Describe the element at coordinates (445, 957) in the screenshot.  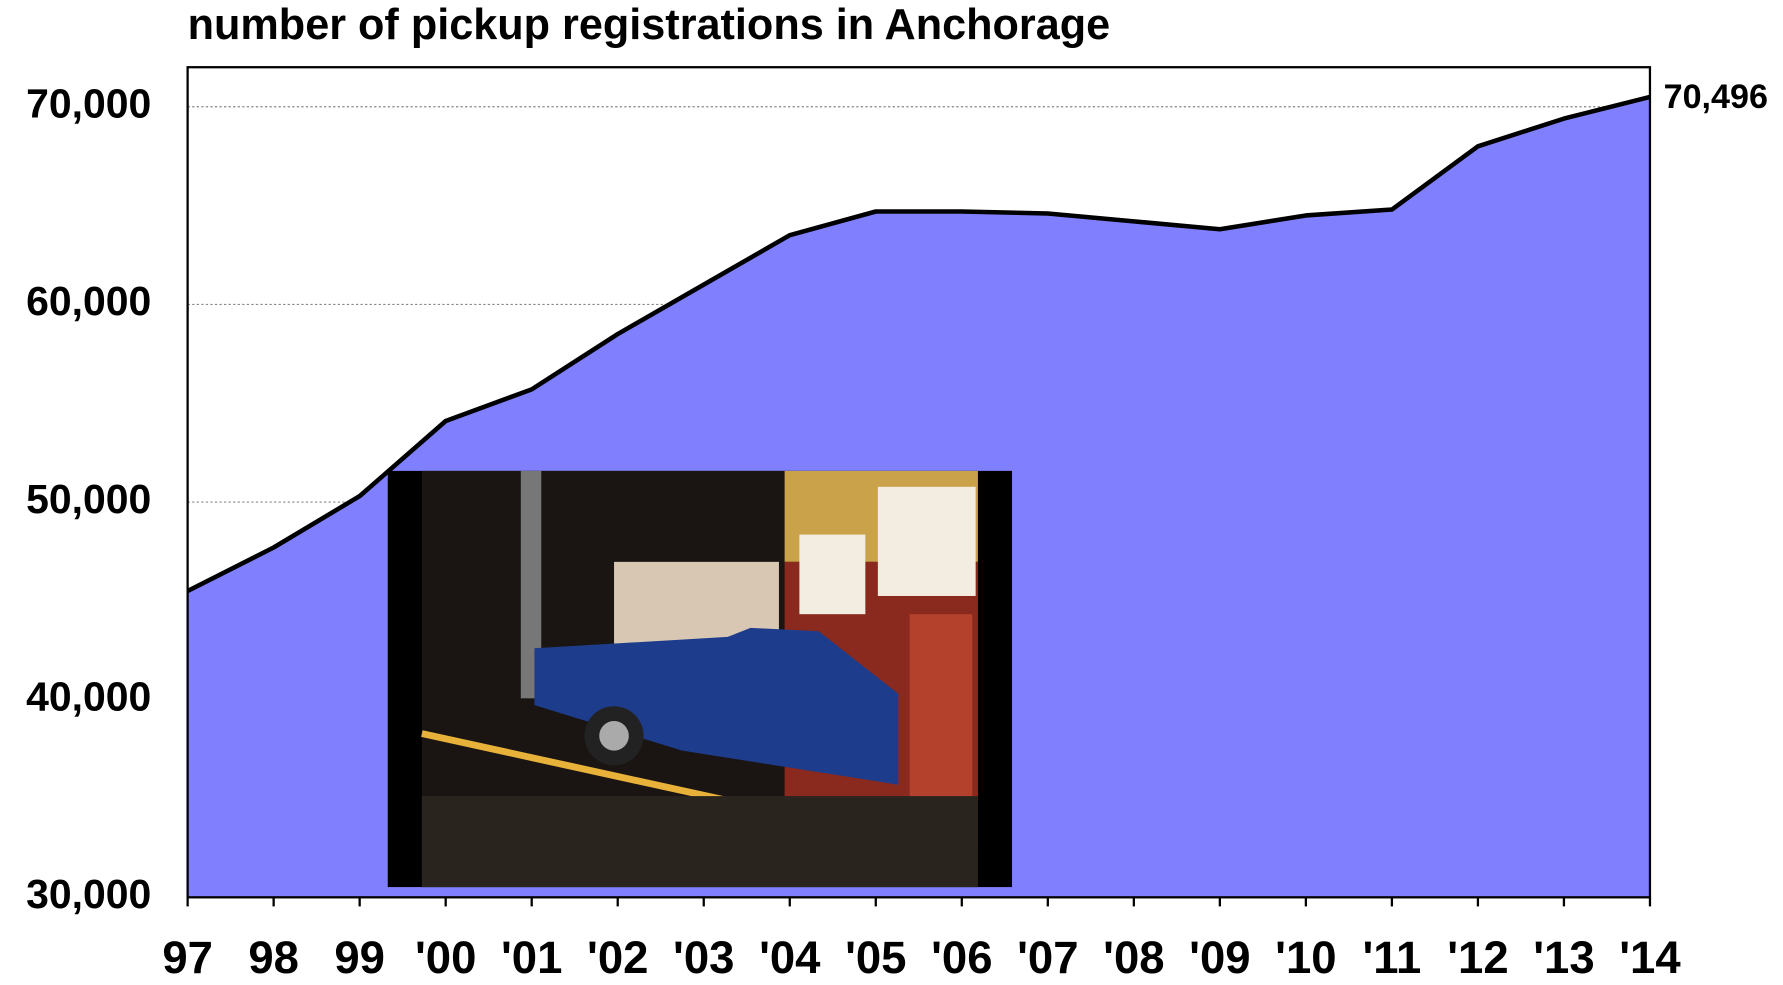
I see `x-tick-label: '00` at that location.